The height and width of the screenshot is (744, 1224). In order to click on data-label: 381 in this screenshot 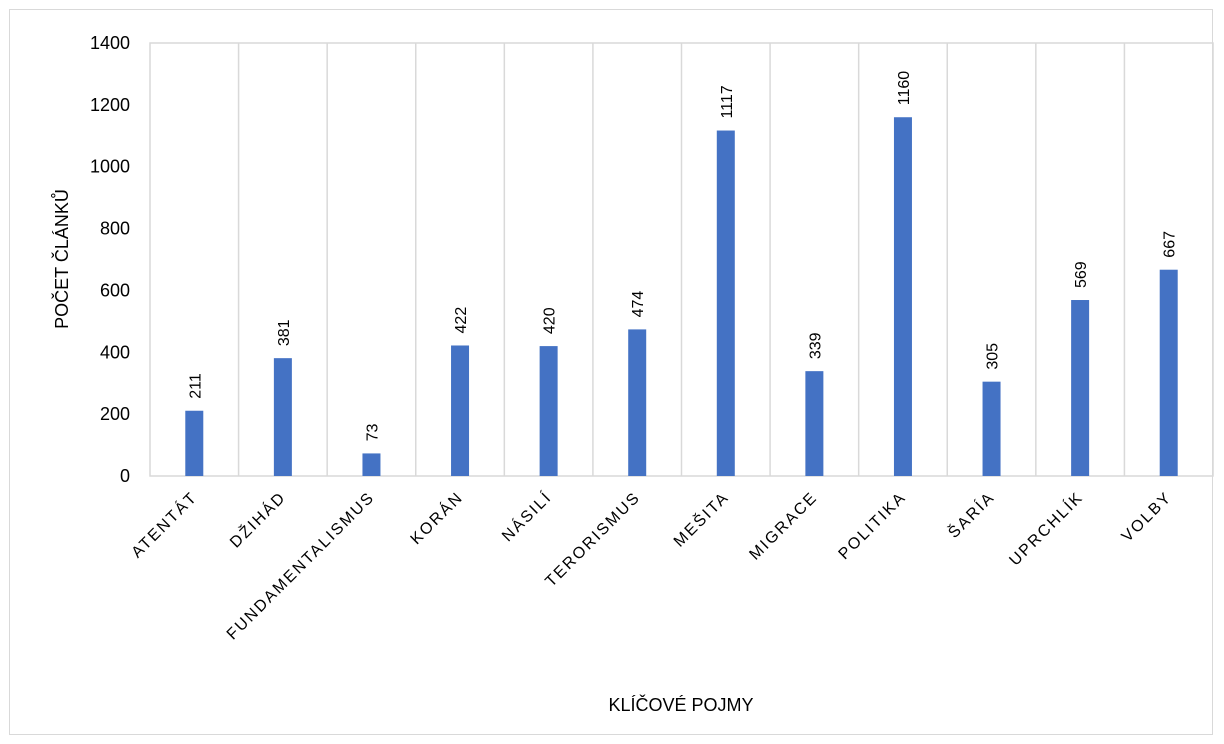, I will do `click(284, 332)`.